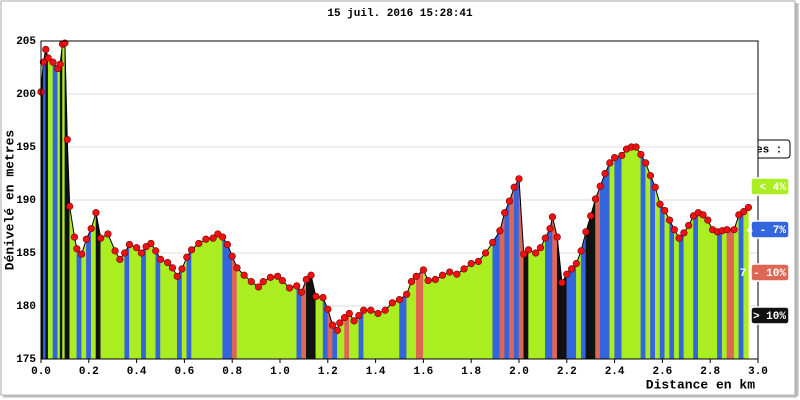 The height and width of the screenshot is (400, 800). What do you see at coordinates (376, 372) in the screenshot?
I see `x-tick-label: 1.4` at bounding box center [376, 372].